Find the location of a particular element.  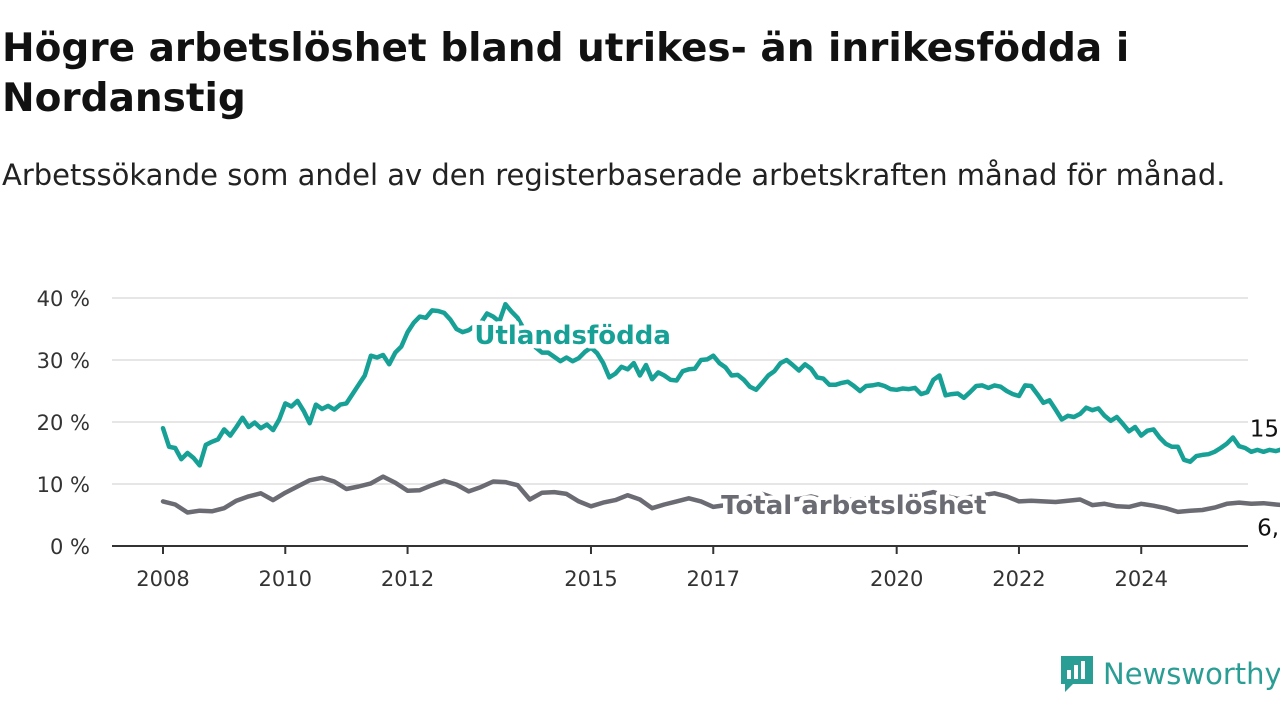

x-tick-label: 2012 is located at coordinates (407, 579).